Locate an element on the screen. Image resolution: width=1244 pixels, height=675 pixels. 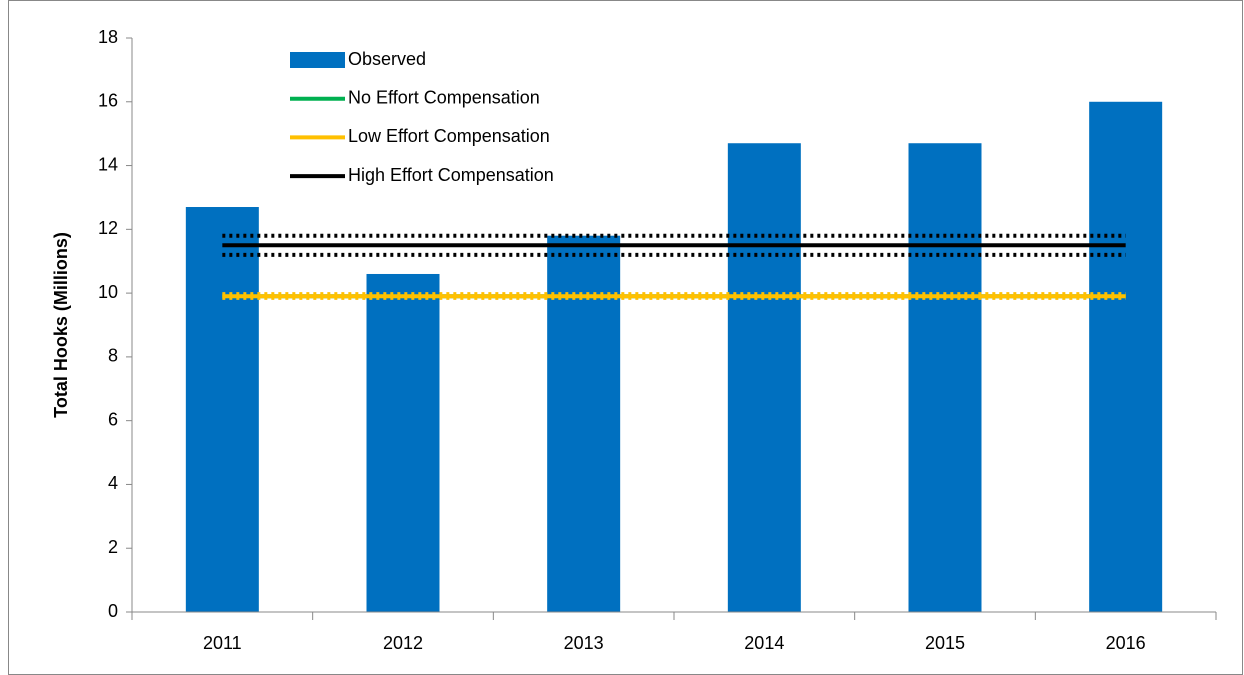
y-tick-label: 18 is located at coordinates (108, 37).